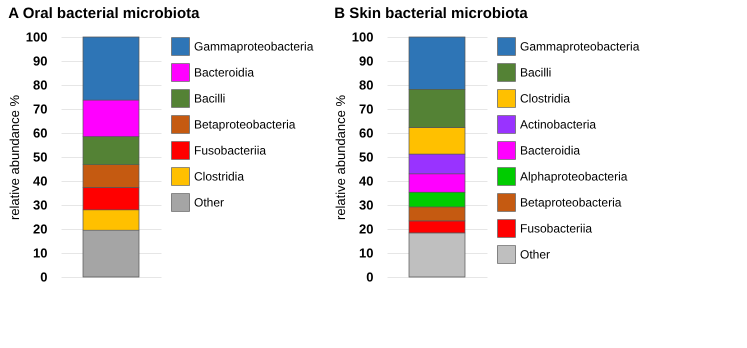 This screenshot has height=348, width=747. Describe the element at coordinates (104, 13) in the screenshot. I see `chart-title: A Oral bacterial microbiota` at that location.